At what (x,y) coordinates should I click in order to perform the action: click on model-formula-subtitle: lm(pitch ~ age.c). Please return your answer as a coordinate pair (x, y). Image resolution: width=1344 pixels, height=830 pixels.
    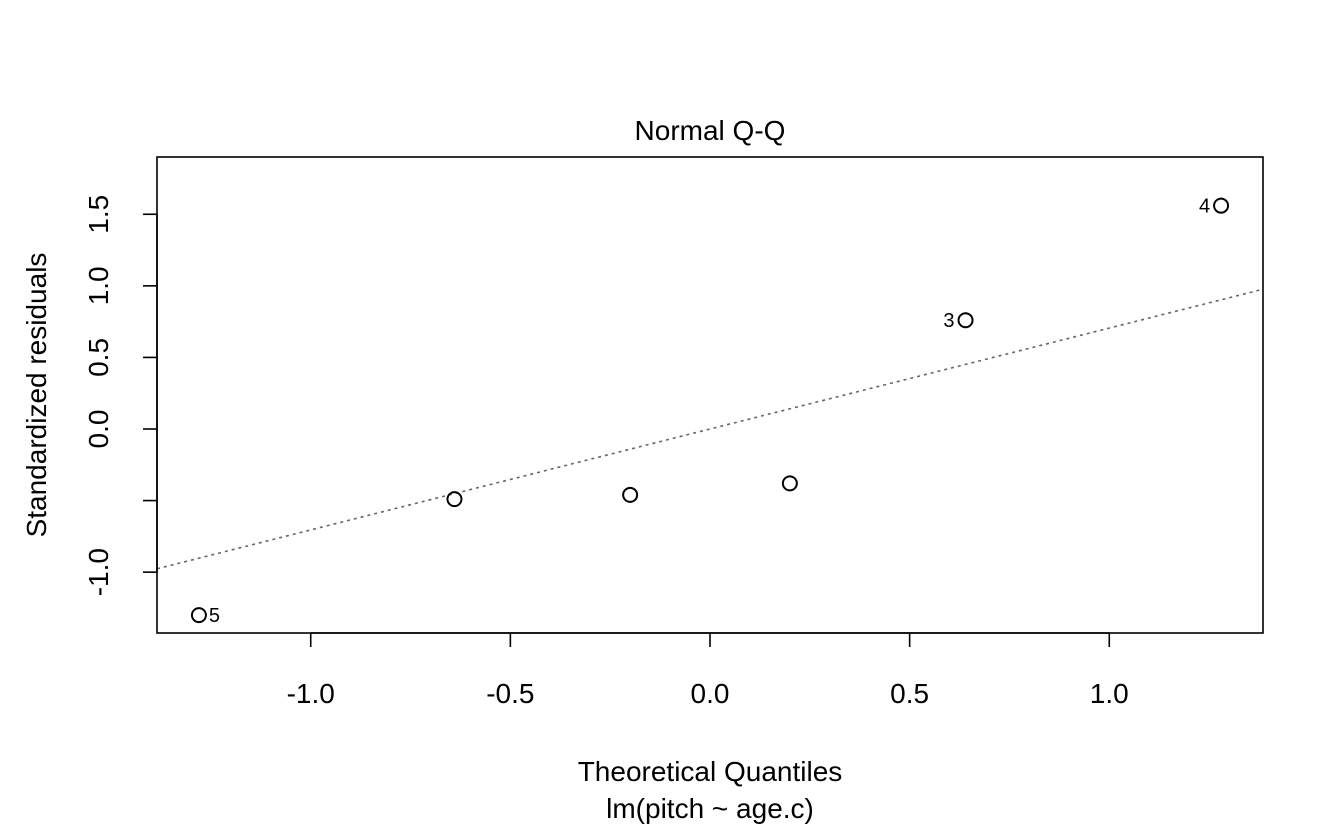
    Looking at the image, I should click on (710, 808).